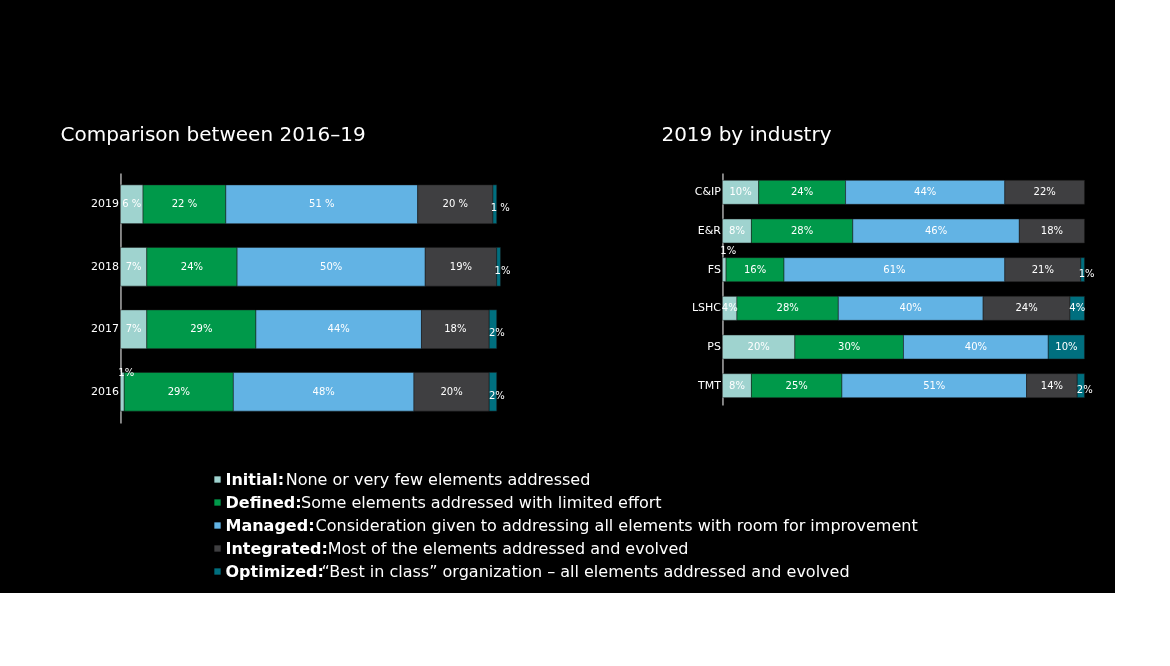  Describe the element at coordinates (132, 204) in the screenshot. I see `data-label: 6 %` at that location.